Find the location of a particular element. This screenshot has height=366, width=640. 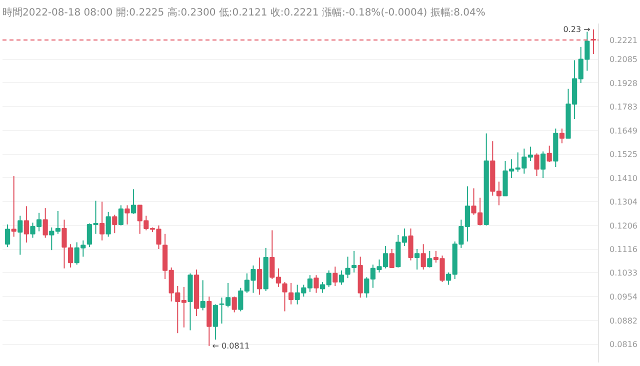

chart-title: 時間2022-08-18 08:00 開:0.2225 高:0.2300 低:0.2121 收:0.2221 漲幅:-0.18%(-0.0004) 振幅:8.04% is located at coordinates (244, 12).